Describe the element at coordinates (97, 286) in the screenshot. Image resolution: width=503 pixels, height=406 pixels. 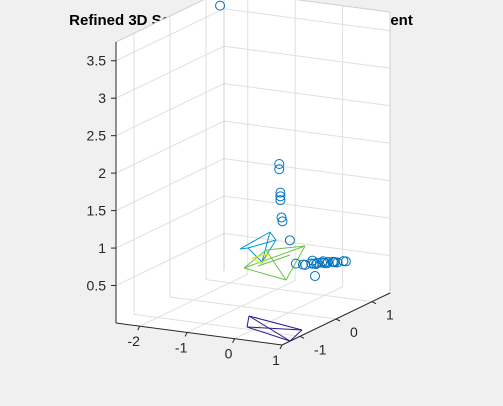
I see `z-tick-label: 0.5` at that location.